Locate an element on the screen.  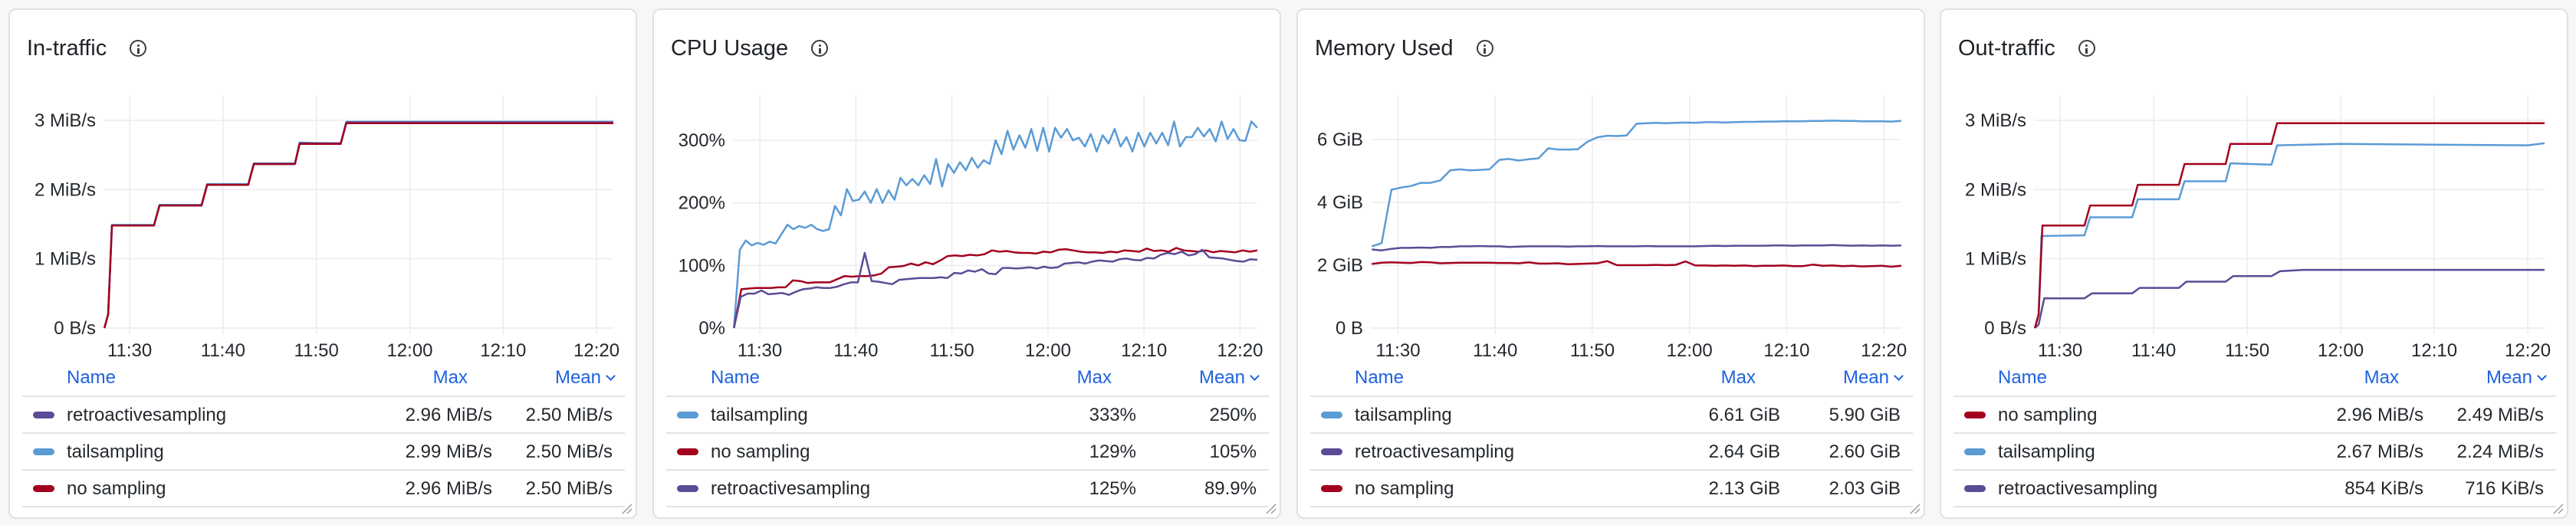
series-mean: 105% is located at coordinates (1233, 451).